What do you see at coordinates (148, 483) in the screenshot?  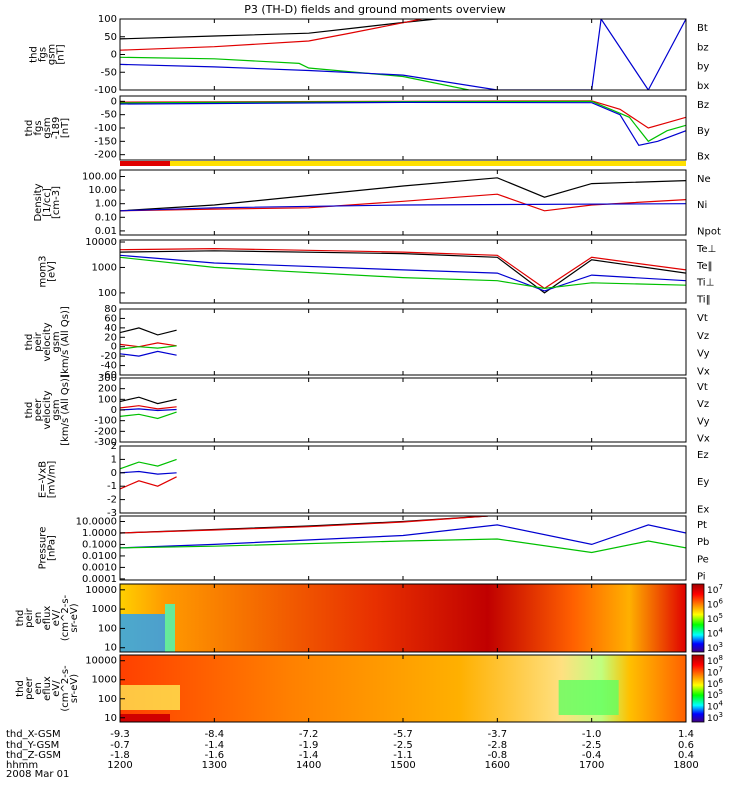 I see `series-line-Ez` at bounding box center [148, 483].